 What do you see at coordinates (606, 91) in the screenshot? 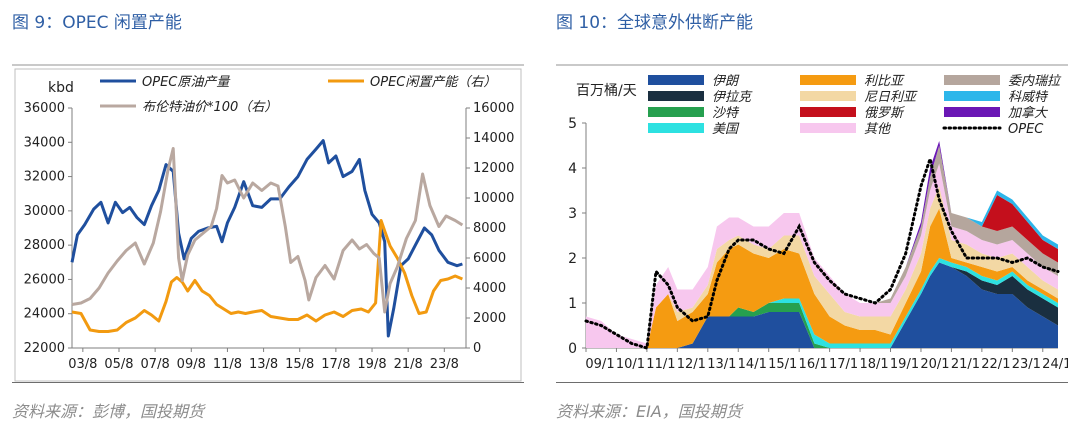
I see `right-y-axis-label: 百万桶/天` at bounding box center [606, 91].